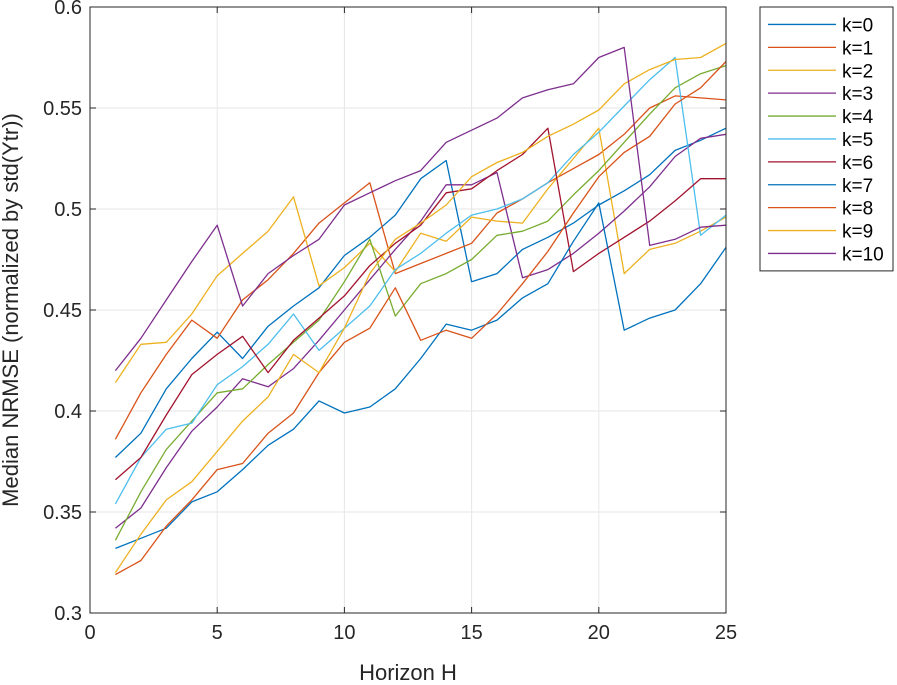 The image size is (897, 685). I want to click on legend-label: k=3, so click(857, 94).